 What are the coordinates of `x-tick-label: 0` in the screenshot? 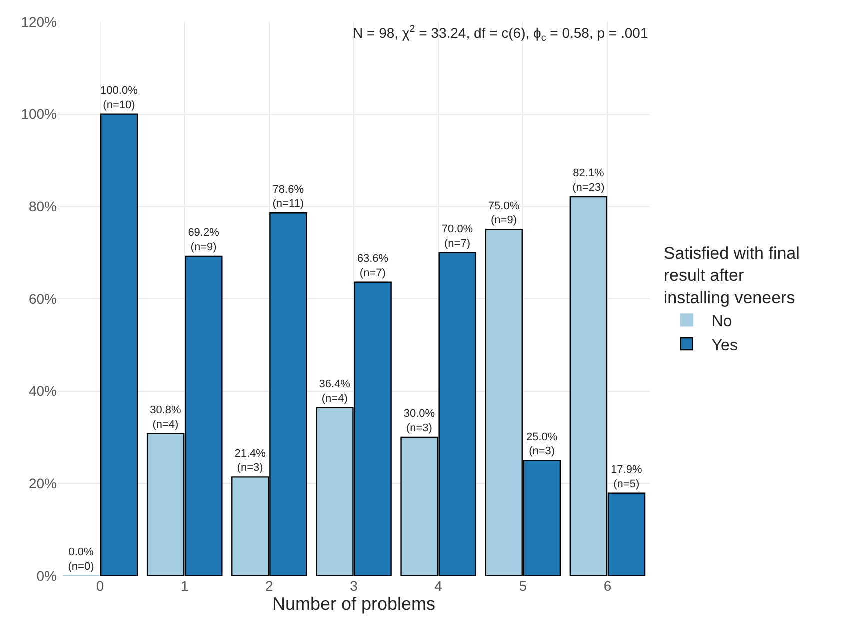 It's located at (100, 586).